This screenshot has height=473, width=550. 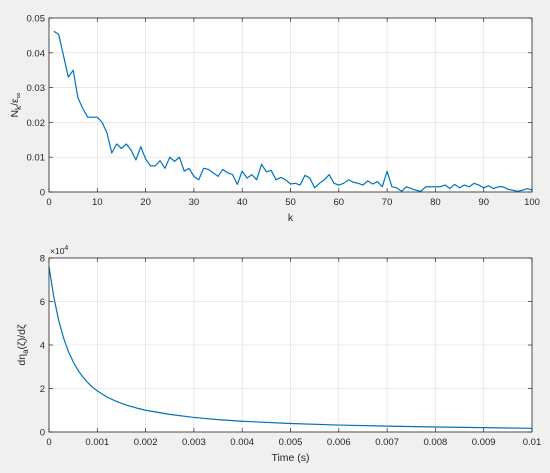 What do you see at coordinates (36, 158) in the screenshot?
I see `top-plot-y-tick-label: 0.01` at bounding box center [36, 158].